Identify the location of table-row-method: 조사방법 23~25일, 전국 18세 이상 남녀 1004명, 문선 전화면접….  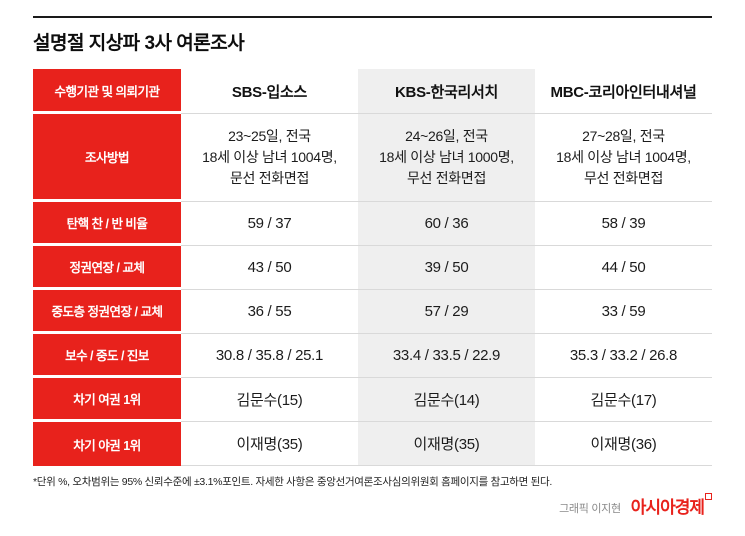
(372, 158).